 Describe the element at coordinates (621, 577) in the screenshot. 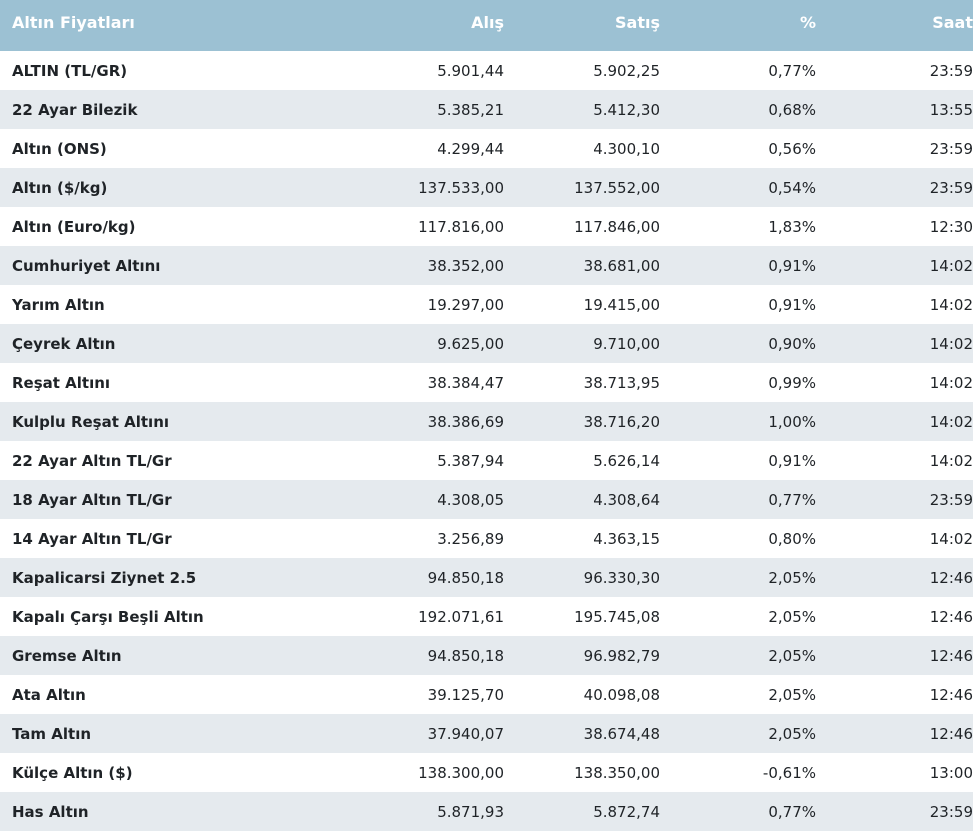

I see `cell-satis: 96.330,30` at that location.